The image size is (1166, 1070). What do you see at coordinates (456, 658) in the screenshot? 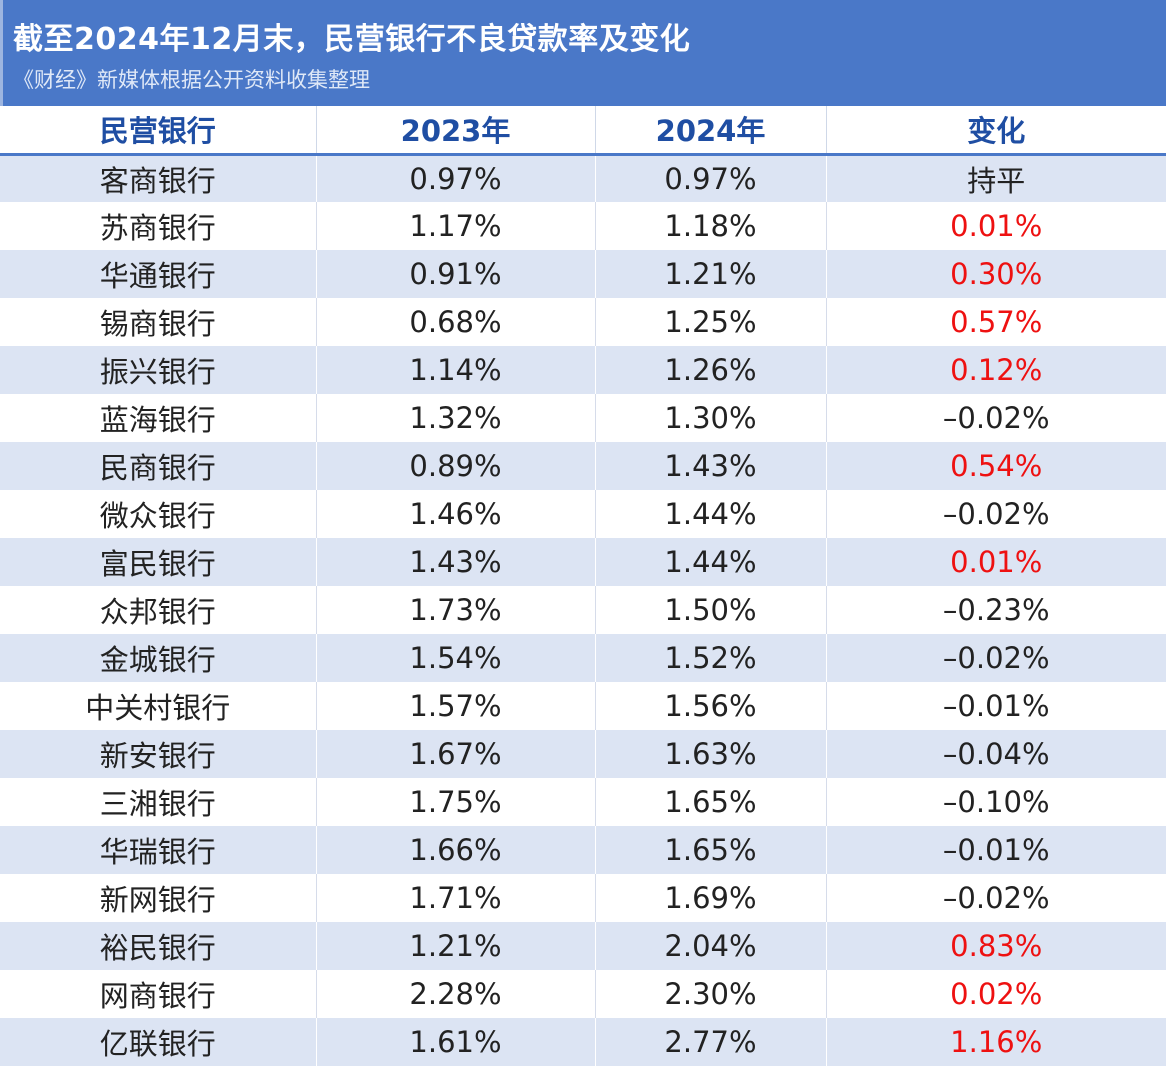
I see `rate-2023-cell: 1.54%` at bounding box center [456, 658].